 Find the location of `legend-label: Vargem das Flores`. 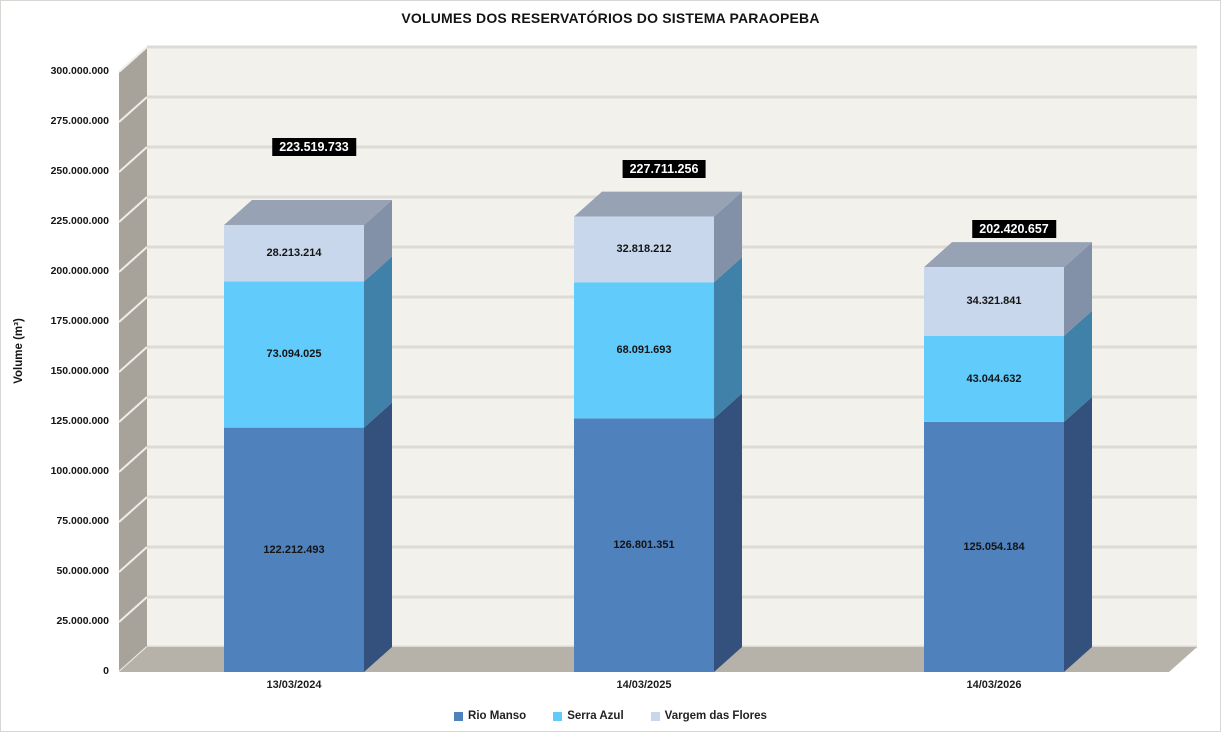

legend-label: Vargem das Flores is located at coordinates (715, 716).